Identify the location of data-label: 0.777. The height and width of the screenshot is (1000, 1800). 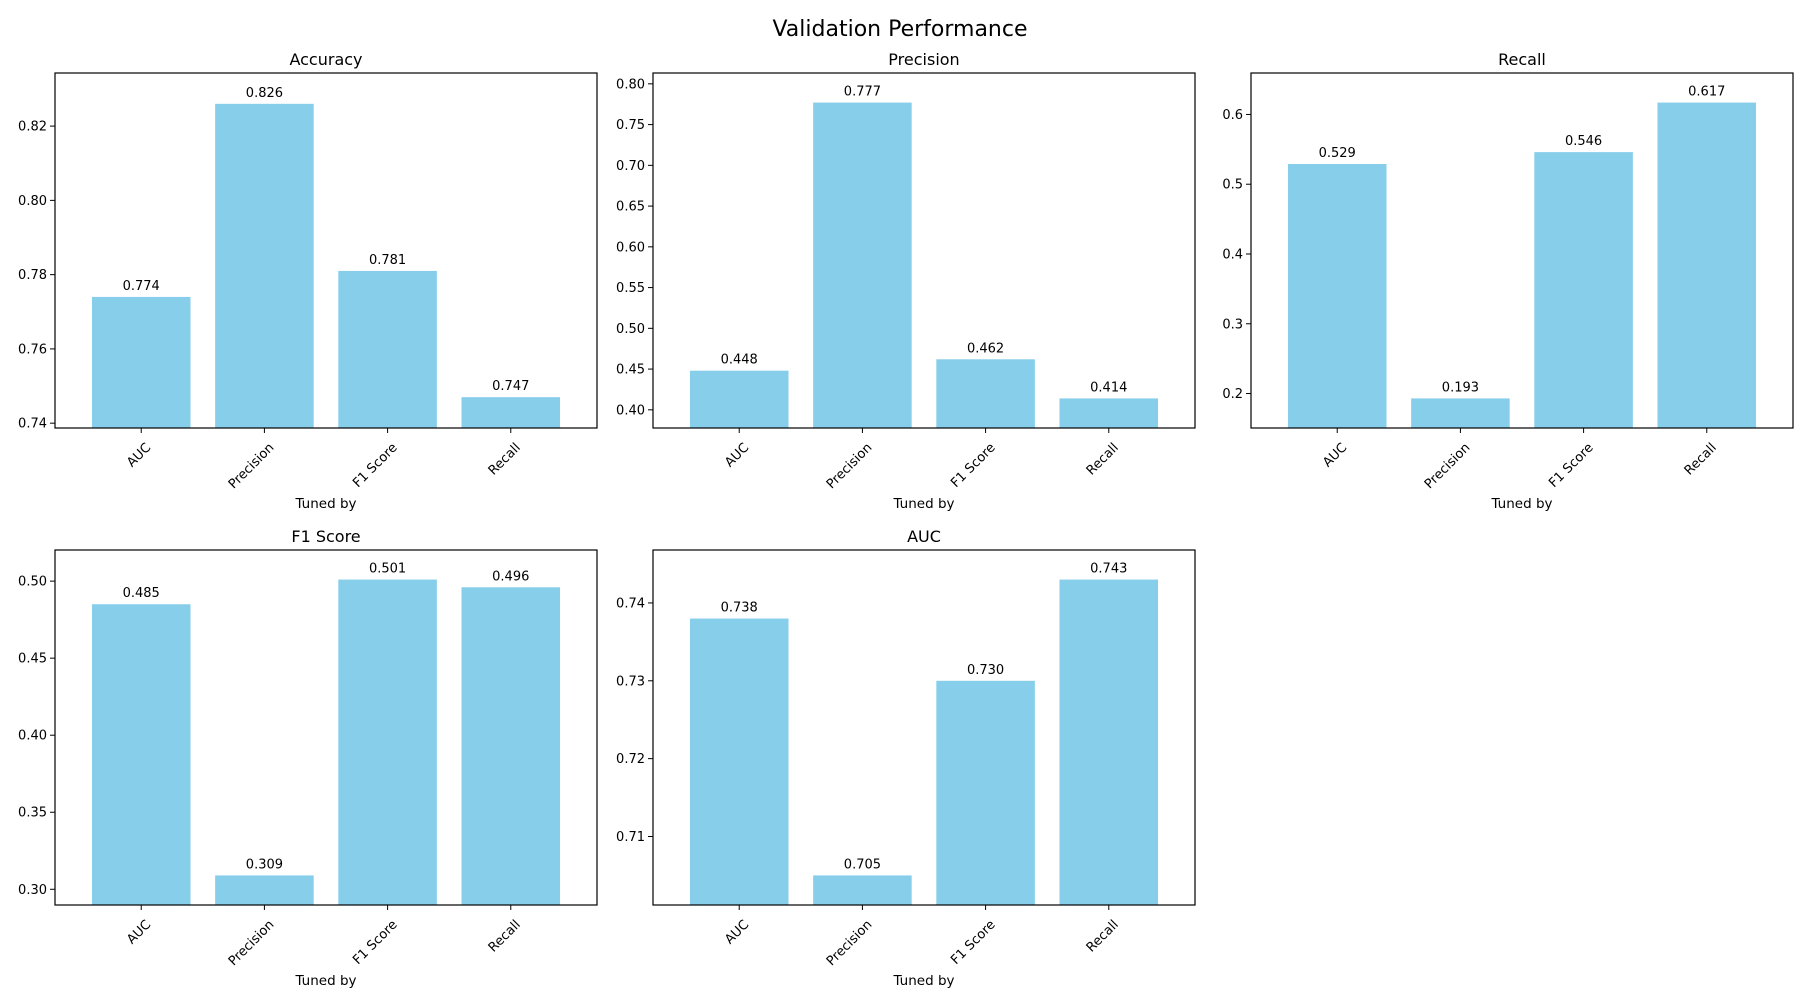
(862, 92).